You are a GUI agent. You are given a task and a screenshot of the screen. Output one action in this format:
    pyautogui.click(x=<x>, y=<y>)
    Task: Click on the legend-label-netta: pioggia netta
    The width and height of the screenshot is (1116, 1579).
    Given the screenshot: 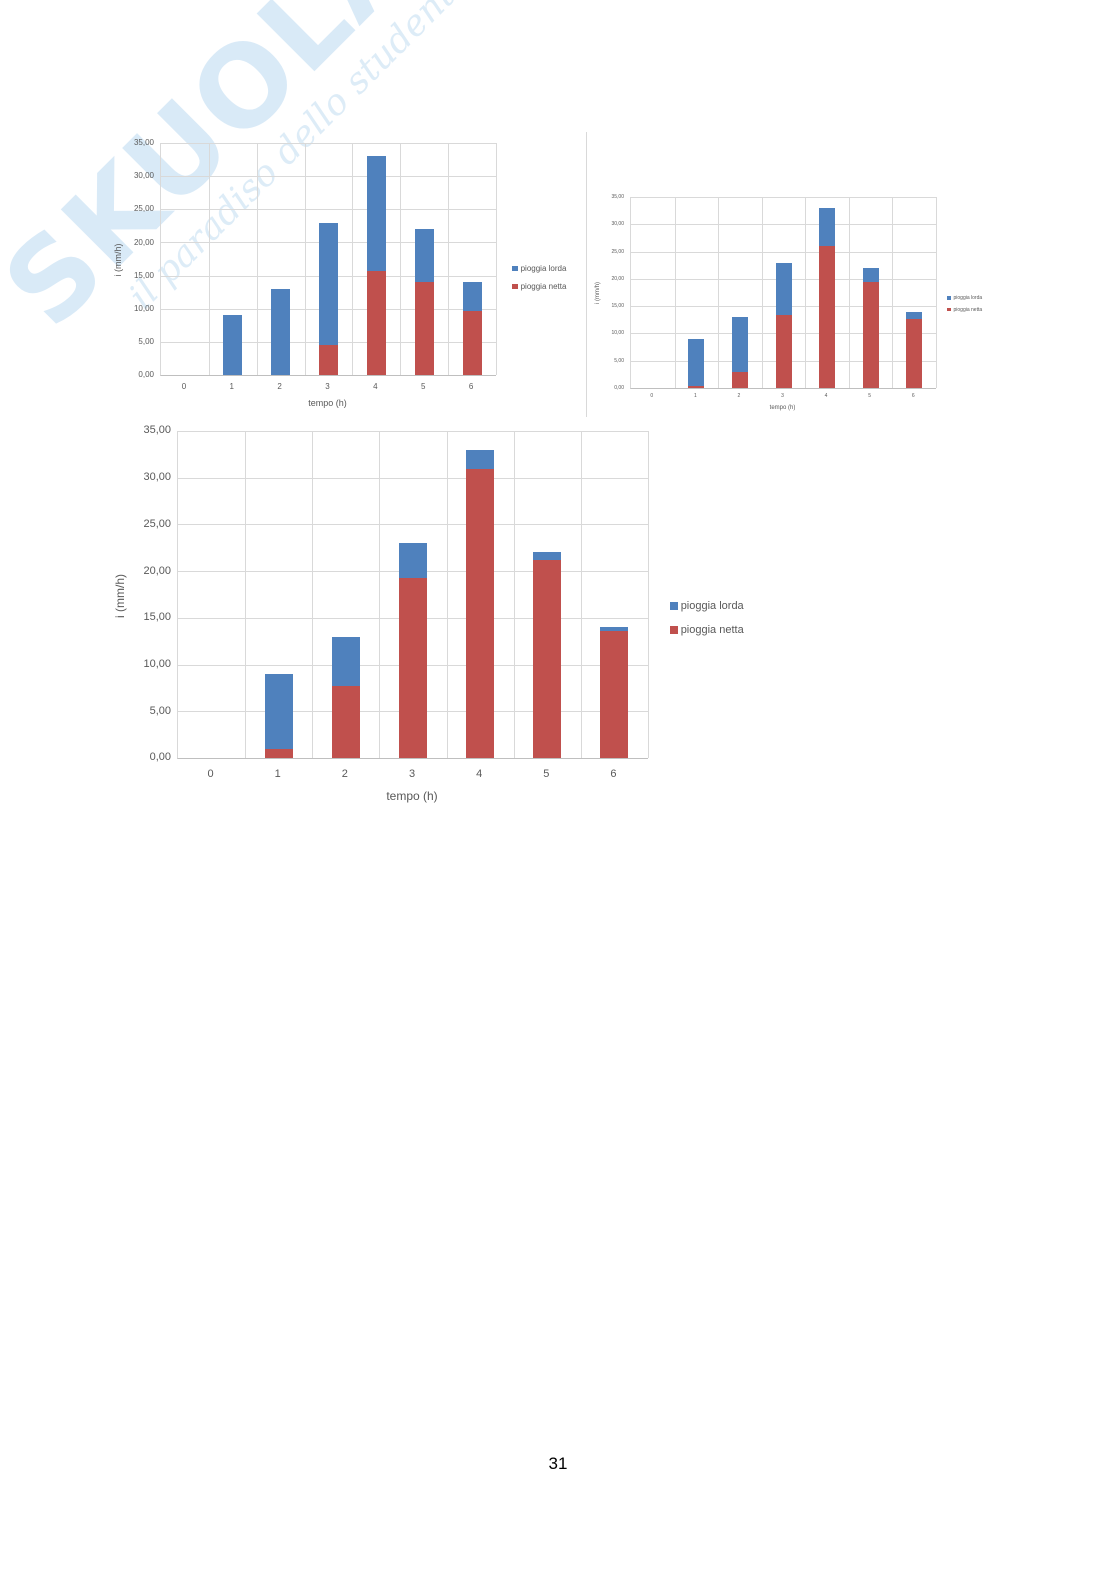 What is the action you would take?
    pyautogui.click(x=712, y=630)
    